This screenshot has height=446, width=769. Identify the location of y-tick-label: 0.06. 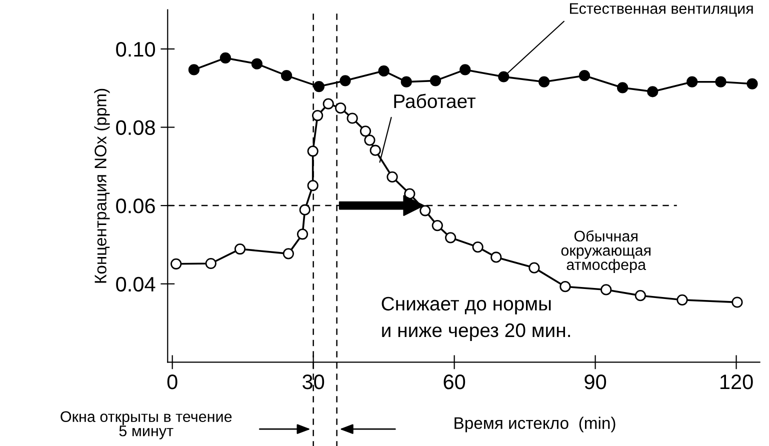
(135, 206).